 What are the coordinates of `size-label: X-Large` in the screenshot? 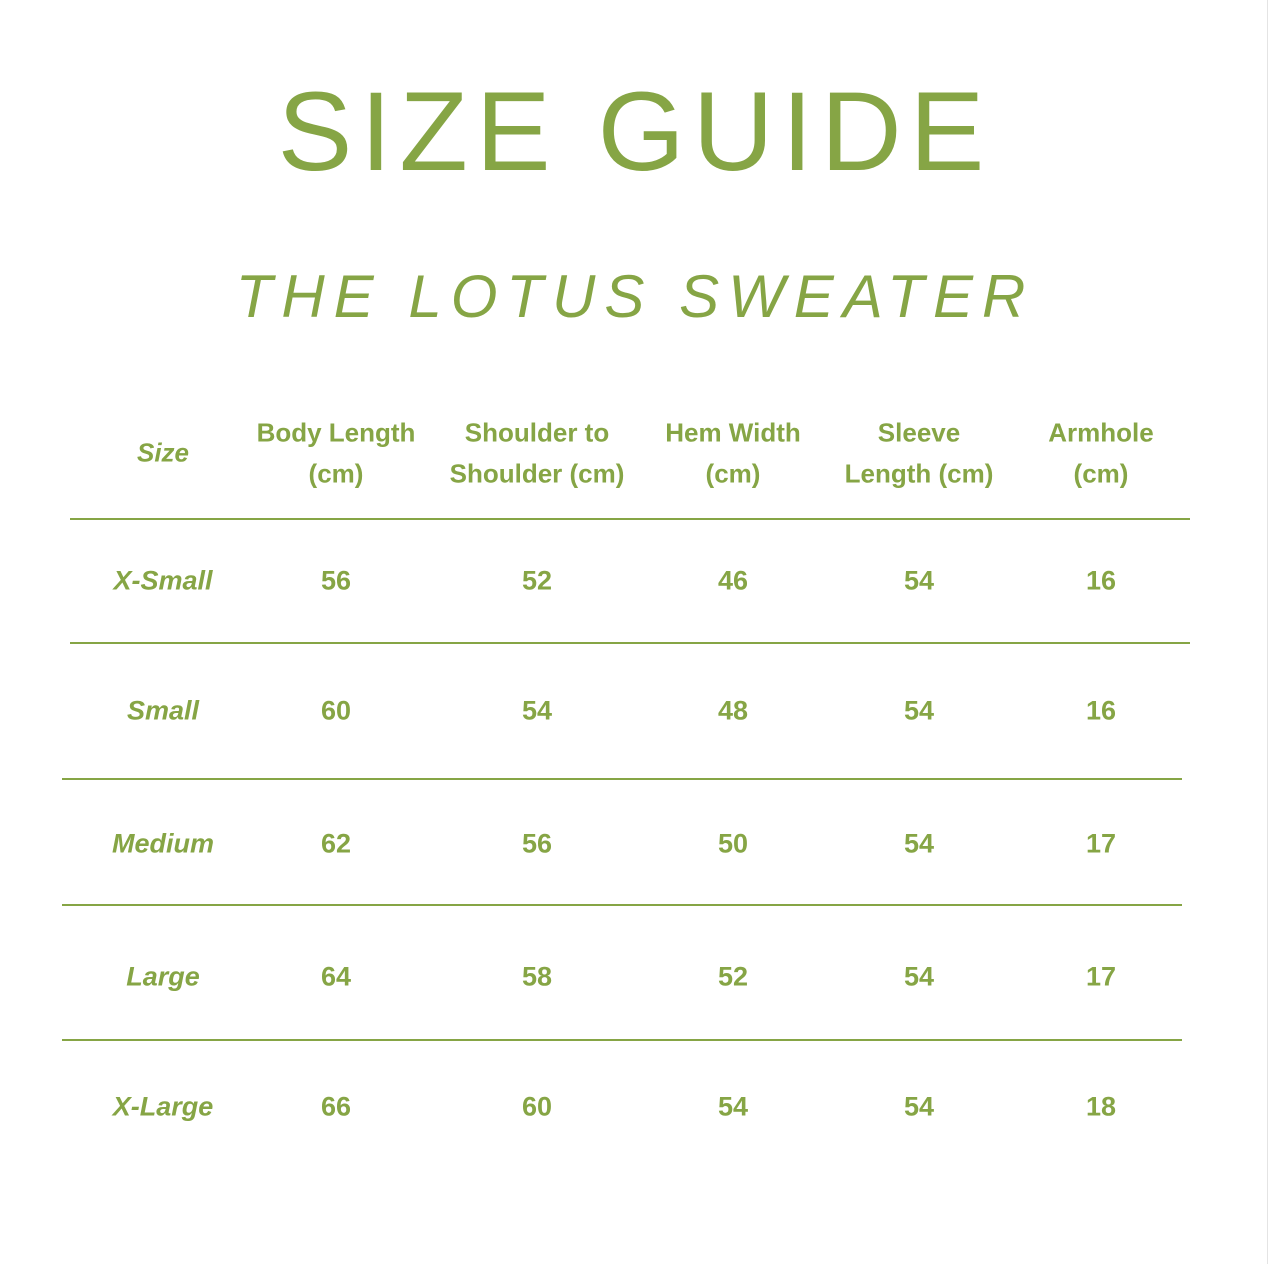 It's located at (163, 1106).